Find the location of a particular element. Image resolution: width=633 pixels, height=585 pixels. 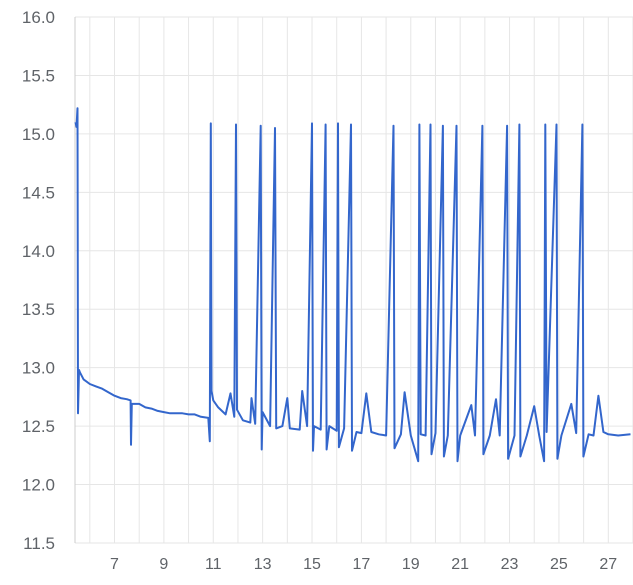

y-tick-label: 16.0 is located at coordinates (38, 17).